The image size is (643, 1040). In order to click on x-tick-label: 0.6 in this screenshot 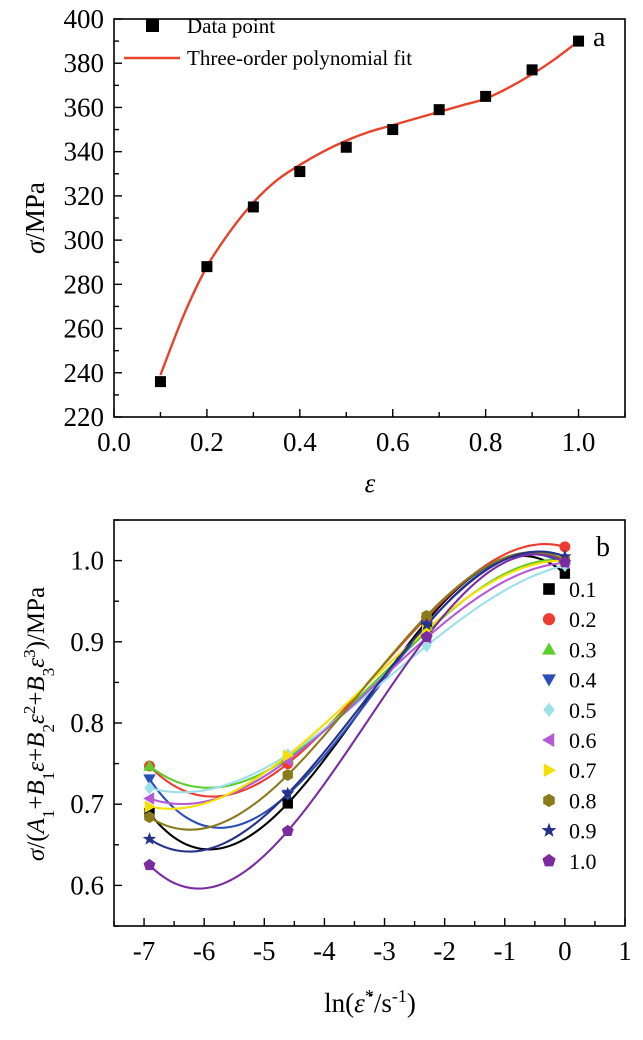, I will do `click(393, 442)`.